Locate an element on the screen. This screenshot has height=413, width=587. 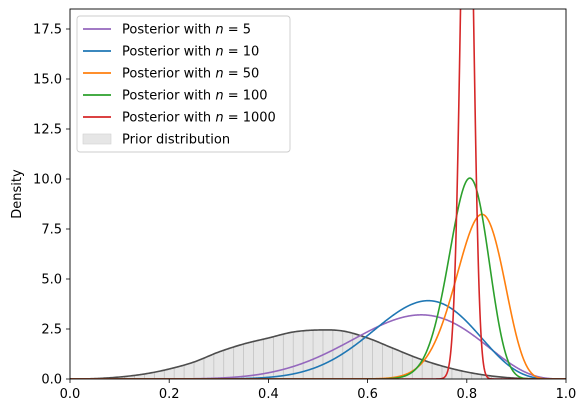
y-tick-label: 5.0 is located at coordinates (51, 280).